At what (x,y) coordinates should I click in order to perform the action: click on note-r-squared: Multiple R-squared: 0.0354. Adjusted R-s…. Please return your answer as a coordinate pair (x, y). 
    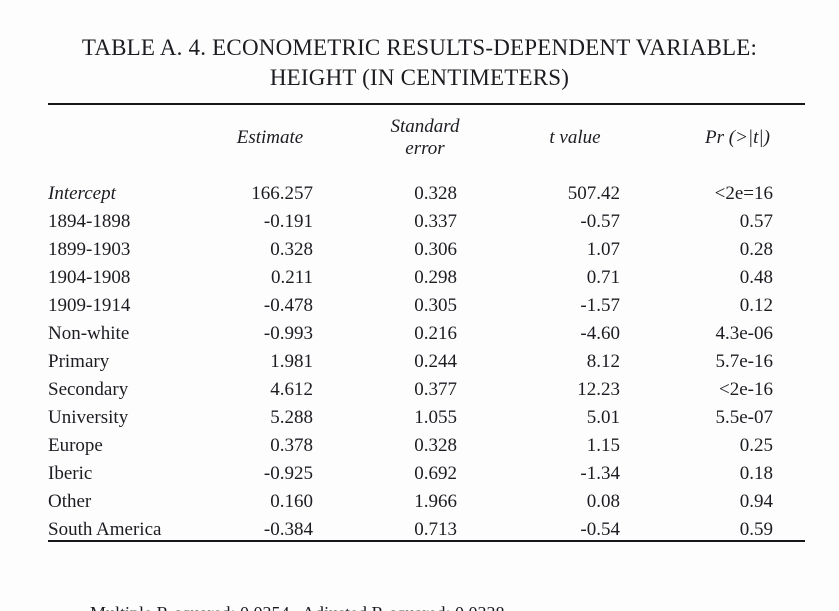
    Looking at the image, I should click on (346, 607).